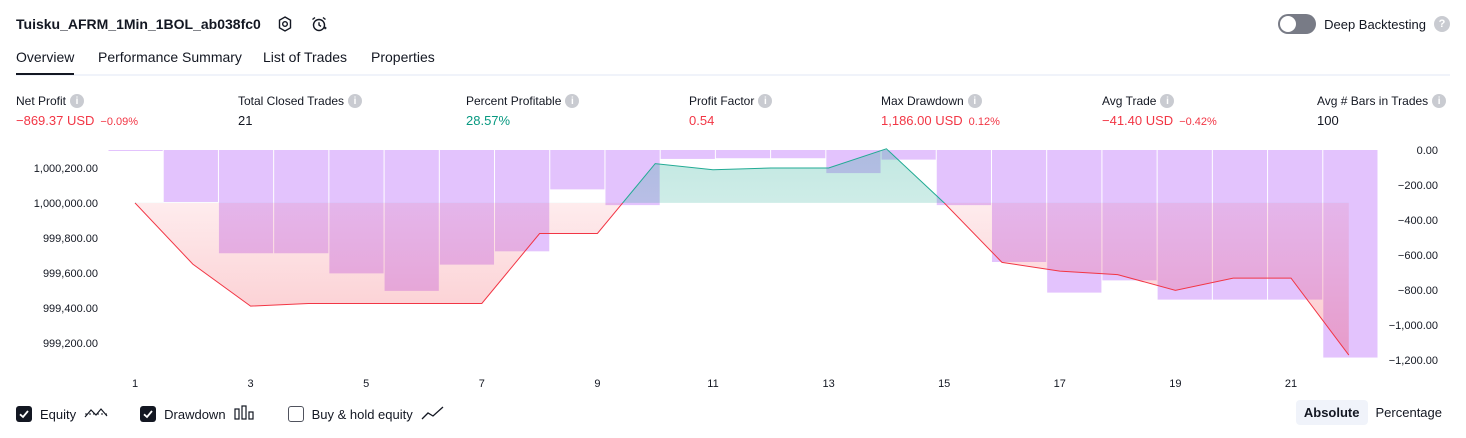 The height and width of the screenshot is (438, 1466). I want to click on metric-value: 100, so click(1328, 120).